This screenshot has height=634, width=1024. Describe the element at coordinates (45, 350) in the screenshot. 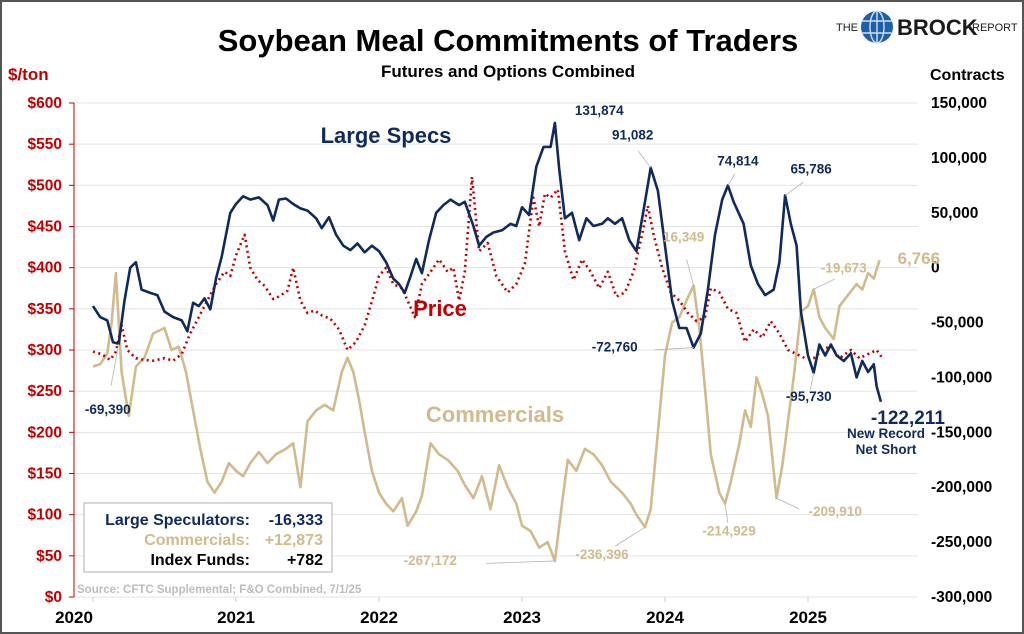

I see `left-tick-label: $300` at that location.